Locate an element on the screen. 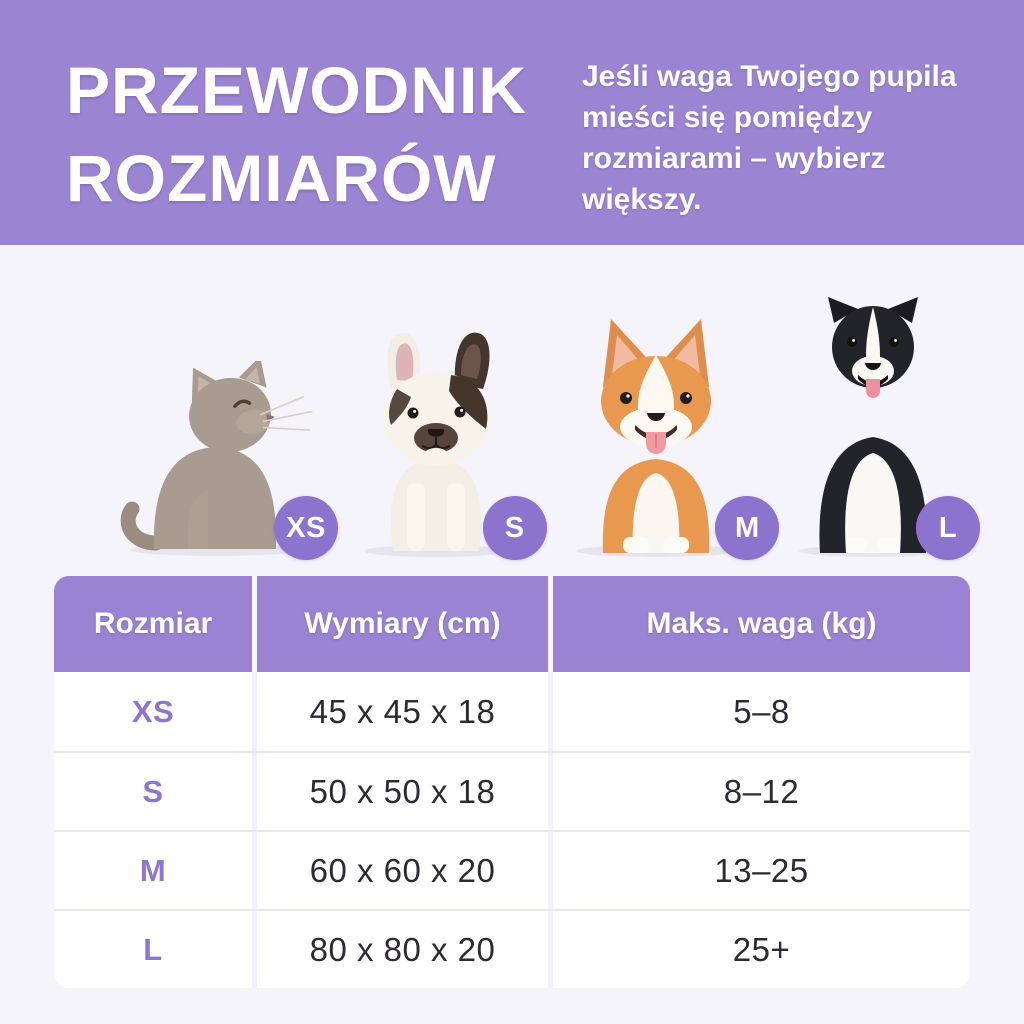 The image size is (1024, 1024). size-badge-m: M is located at coordinates (747, 528).